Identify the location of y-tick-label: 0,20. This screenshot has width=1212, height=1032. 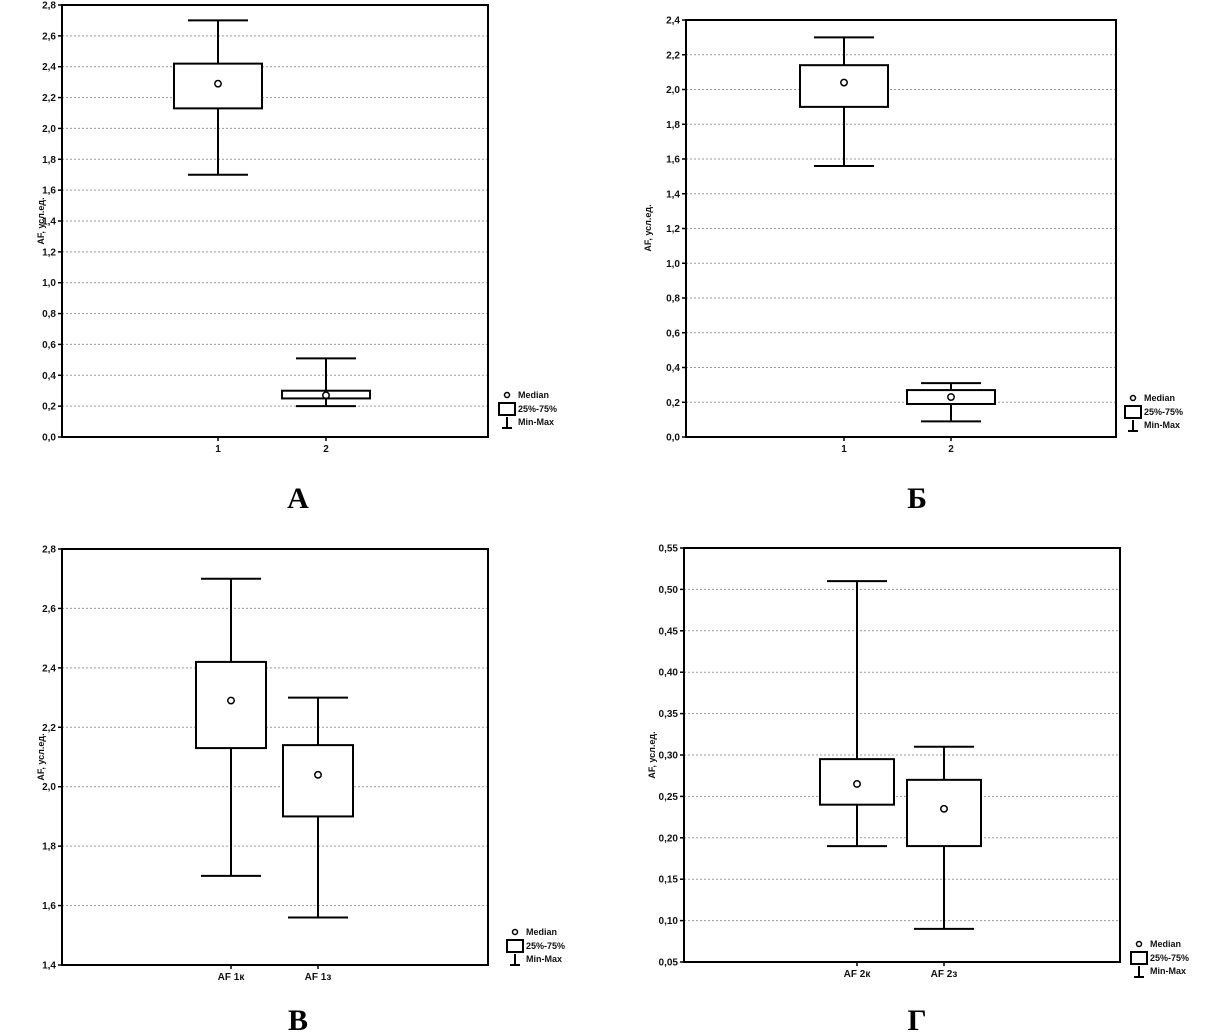
(669, 838).